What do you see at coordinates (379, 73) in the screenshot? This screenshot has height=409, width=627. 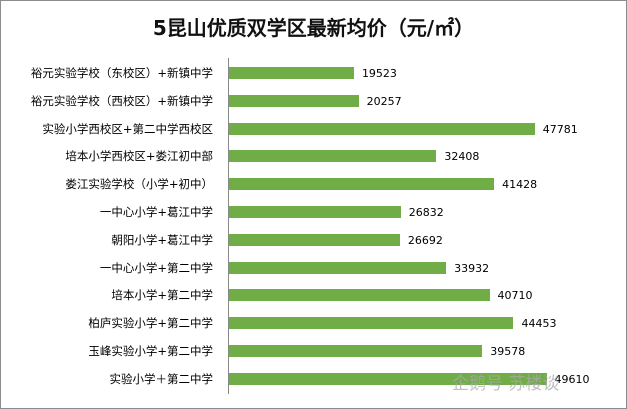 I see `data-label: 19523` at bounding box center [379, 73].